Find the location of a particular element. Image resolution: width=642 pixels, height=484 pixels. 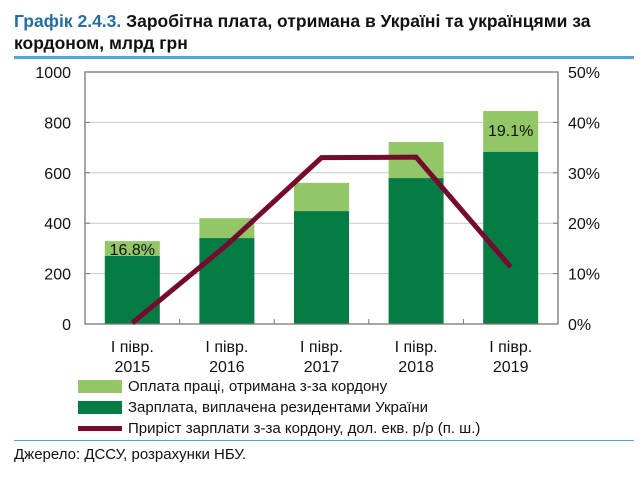

y-tick-label: 0 is located at coordinates (66, 325).